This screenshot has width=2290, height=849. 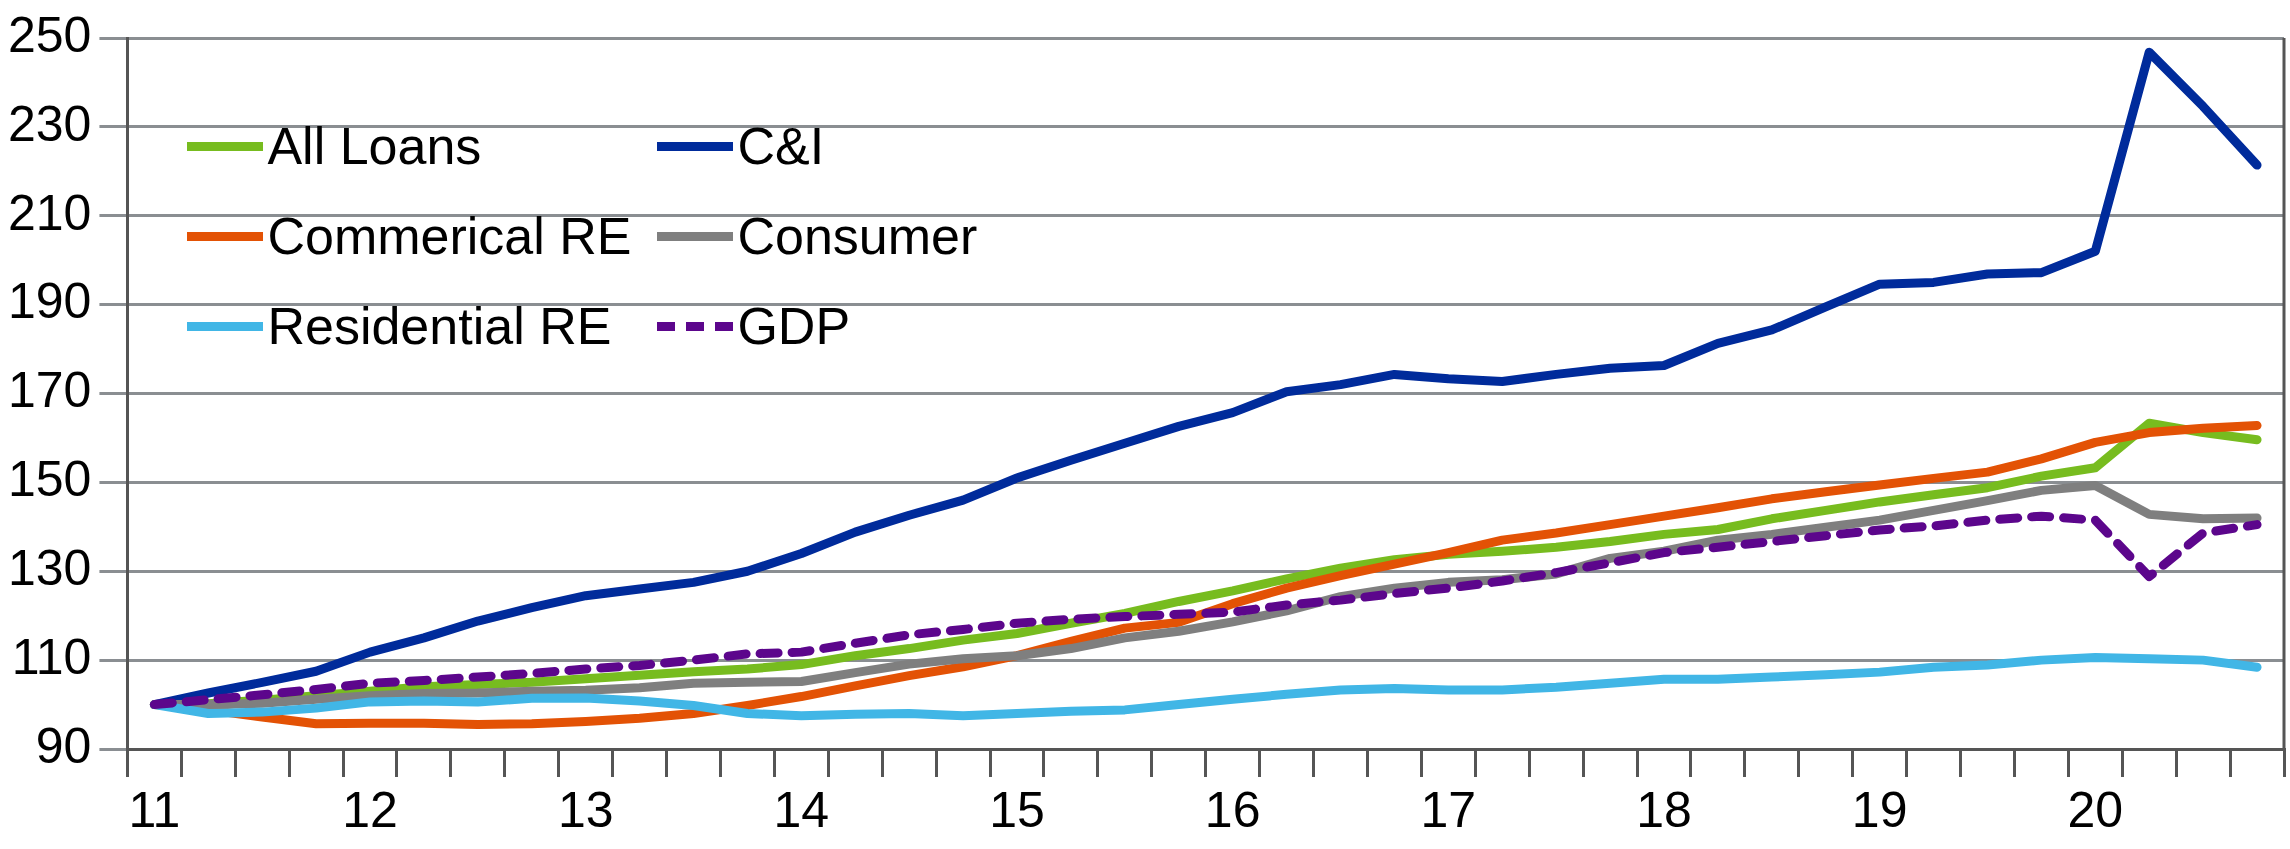 What do you see at coordinates (49, 301) in the screenshot?
I see `y-tick-label: 190` at bounding box center [49, 301].